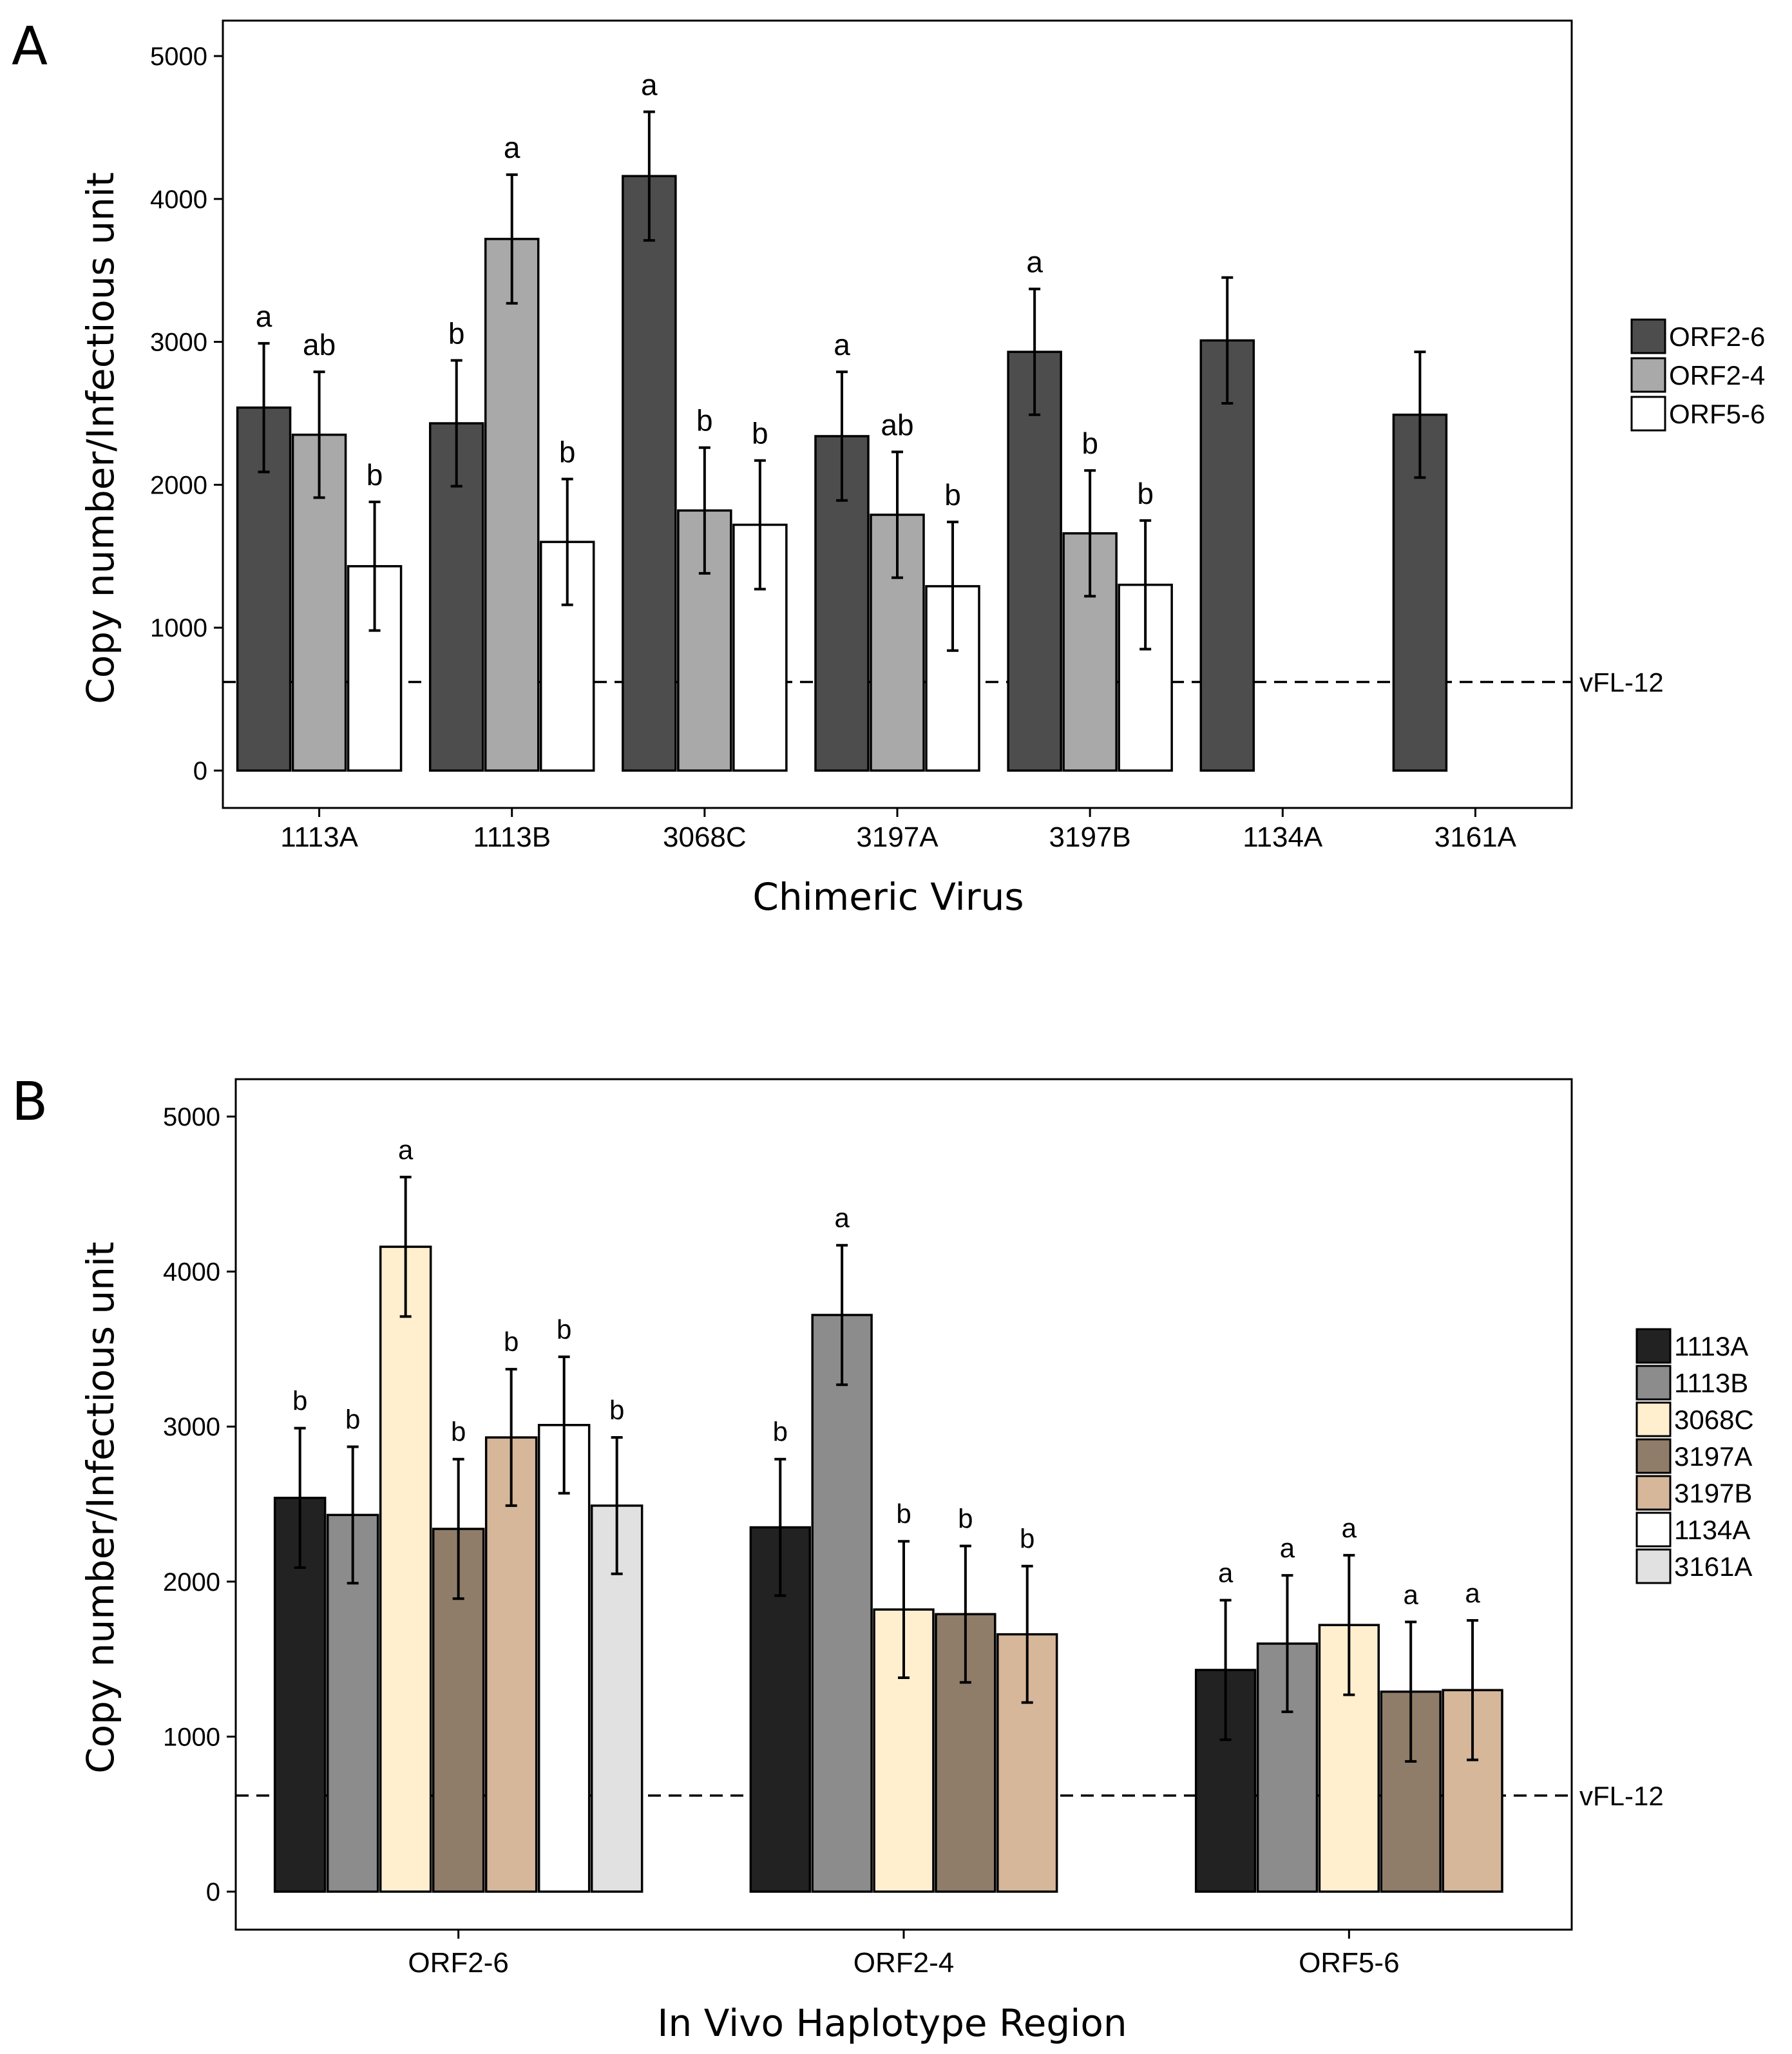 Image resolution: width=1792 pixels, height=2054 pixels. I want to click on panel-b-x-axis-title: In Vivo Haplotype Region, so click(892, 2023).